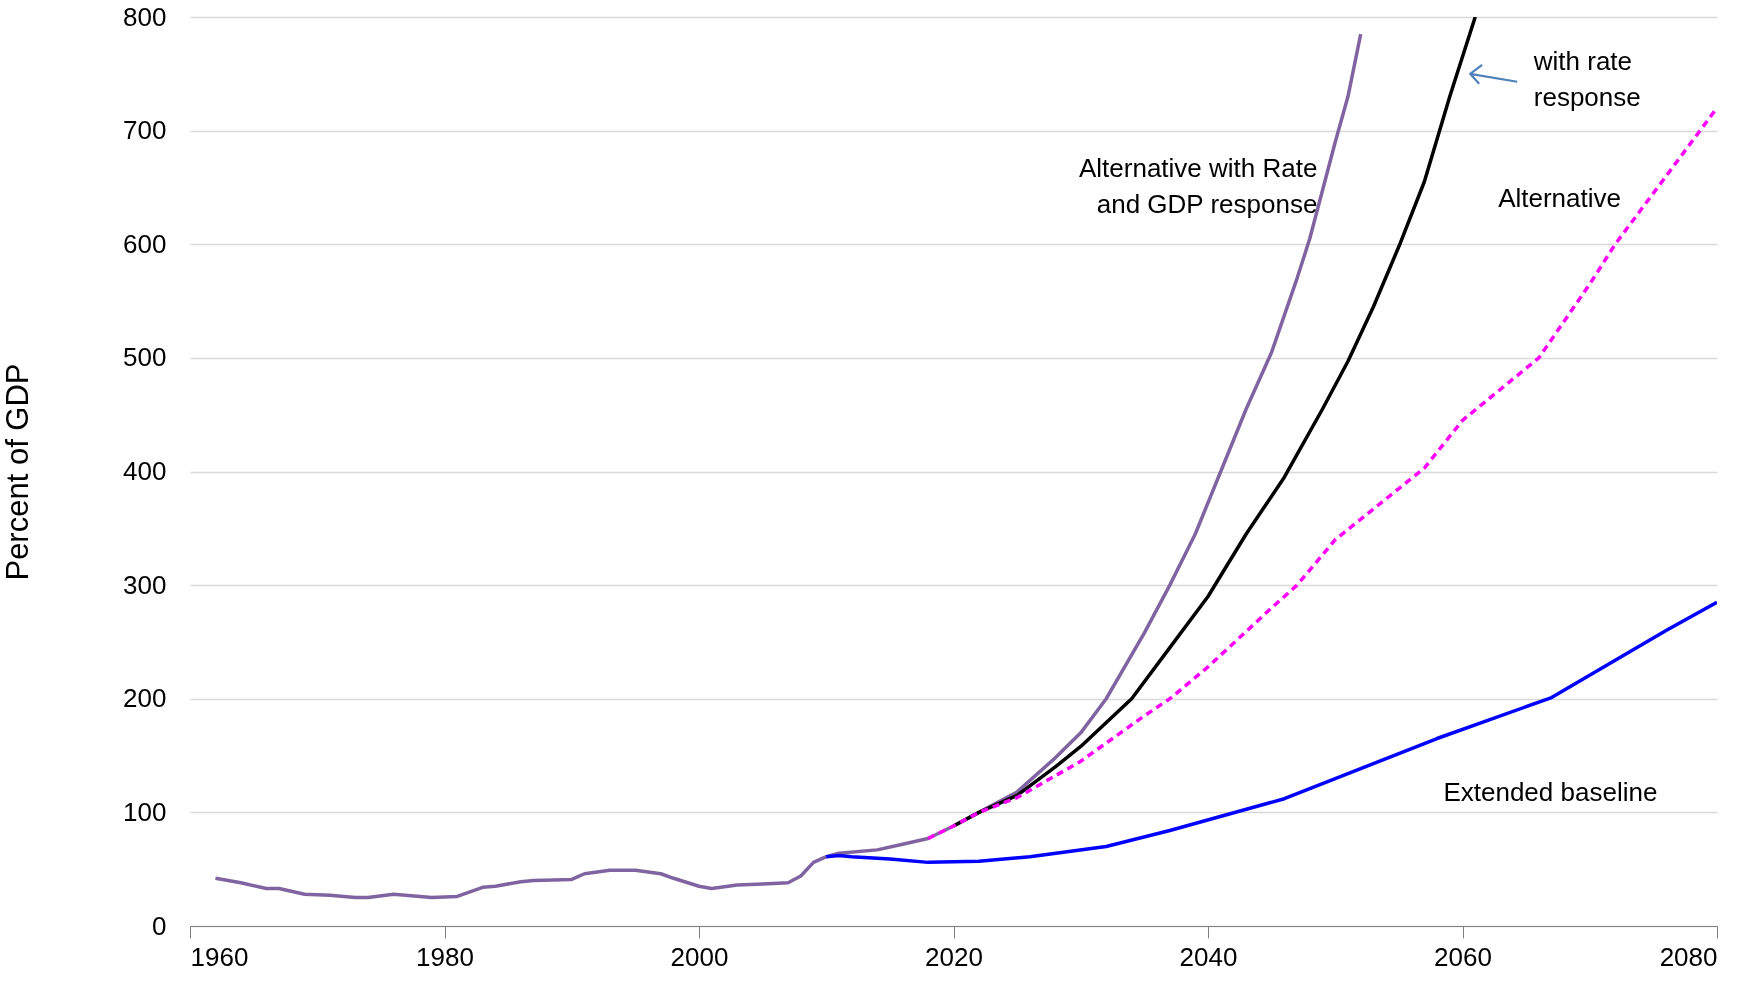 This screenshot has height=992, width=1753. I want to click on x-tick-label: 2020, so click(954, 956).